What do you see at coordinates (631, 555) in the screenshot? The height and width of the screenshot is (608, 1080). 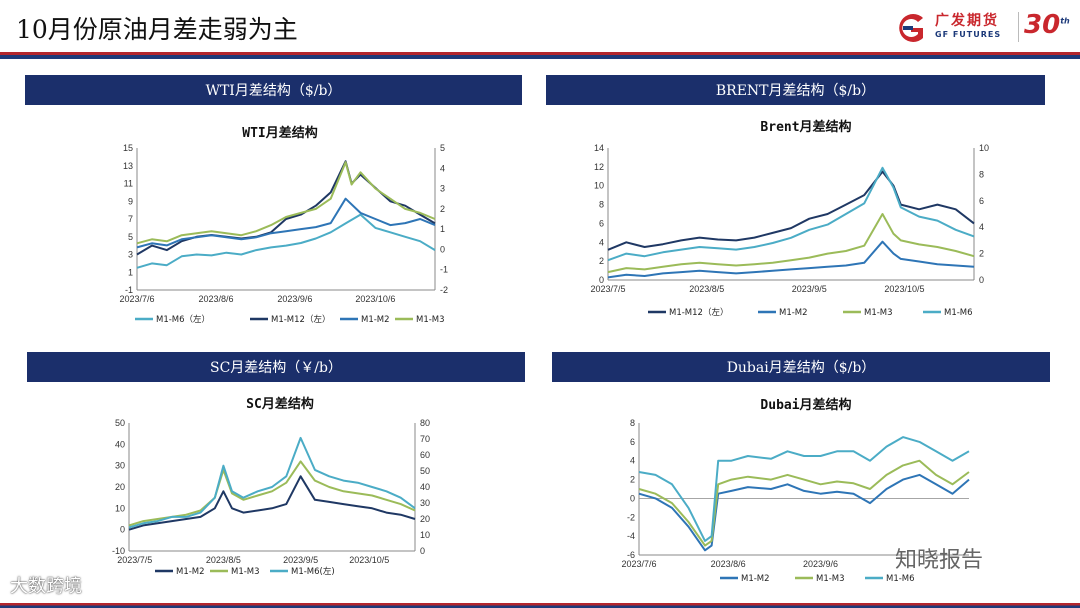 I see `y-left-tick-label: -6` at bounding box center [631, 555].